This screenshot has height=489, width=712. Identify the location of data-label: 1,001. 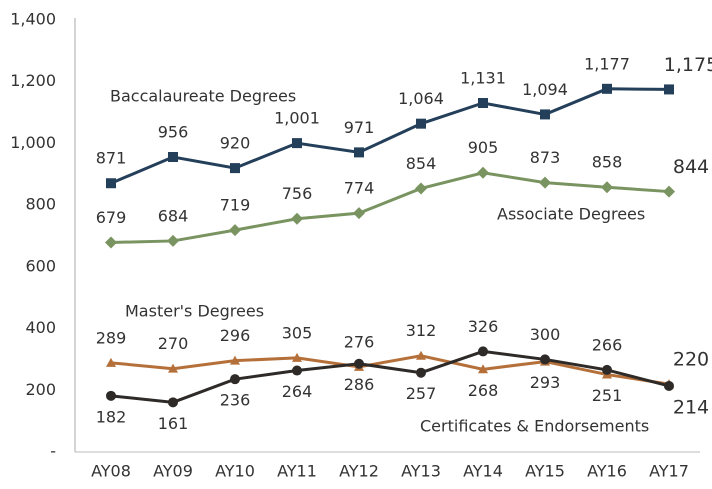
(297, 118).